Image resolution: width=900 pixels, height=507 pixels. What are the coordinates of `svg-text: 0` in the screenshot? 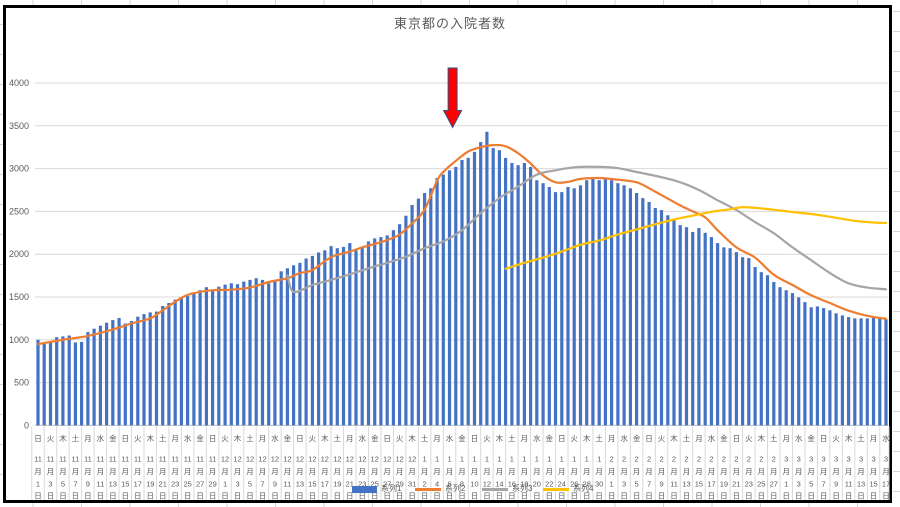 It's located at (26, 425).